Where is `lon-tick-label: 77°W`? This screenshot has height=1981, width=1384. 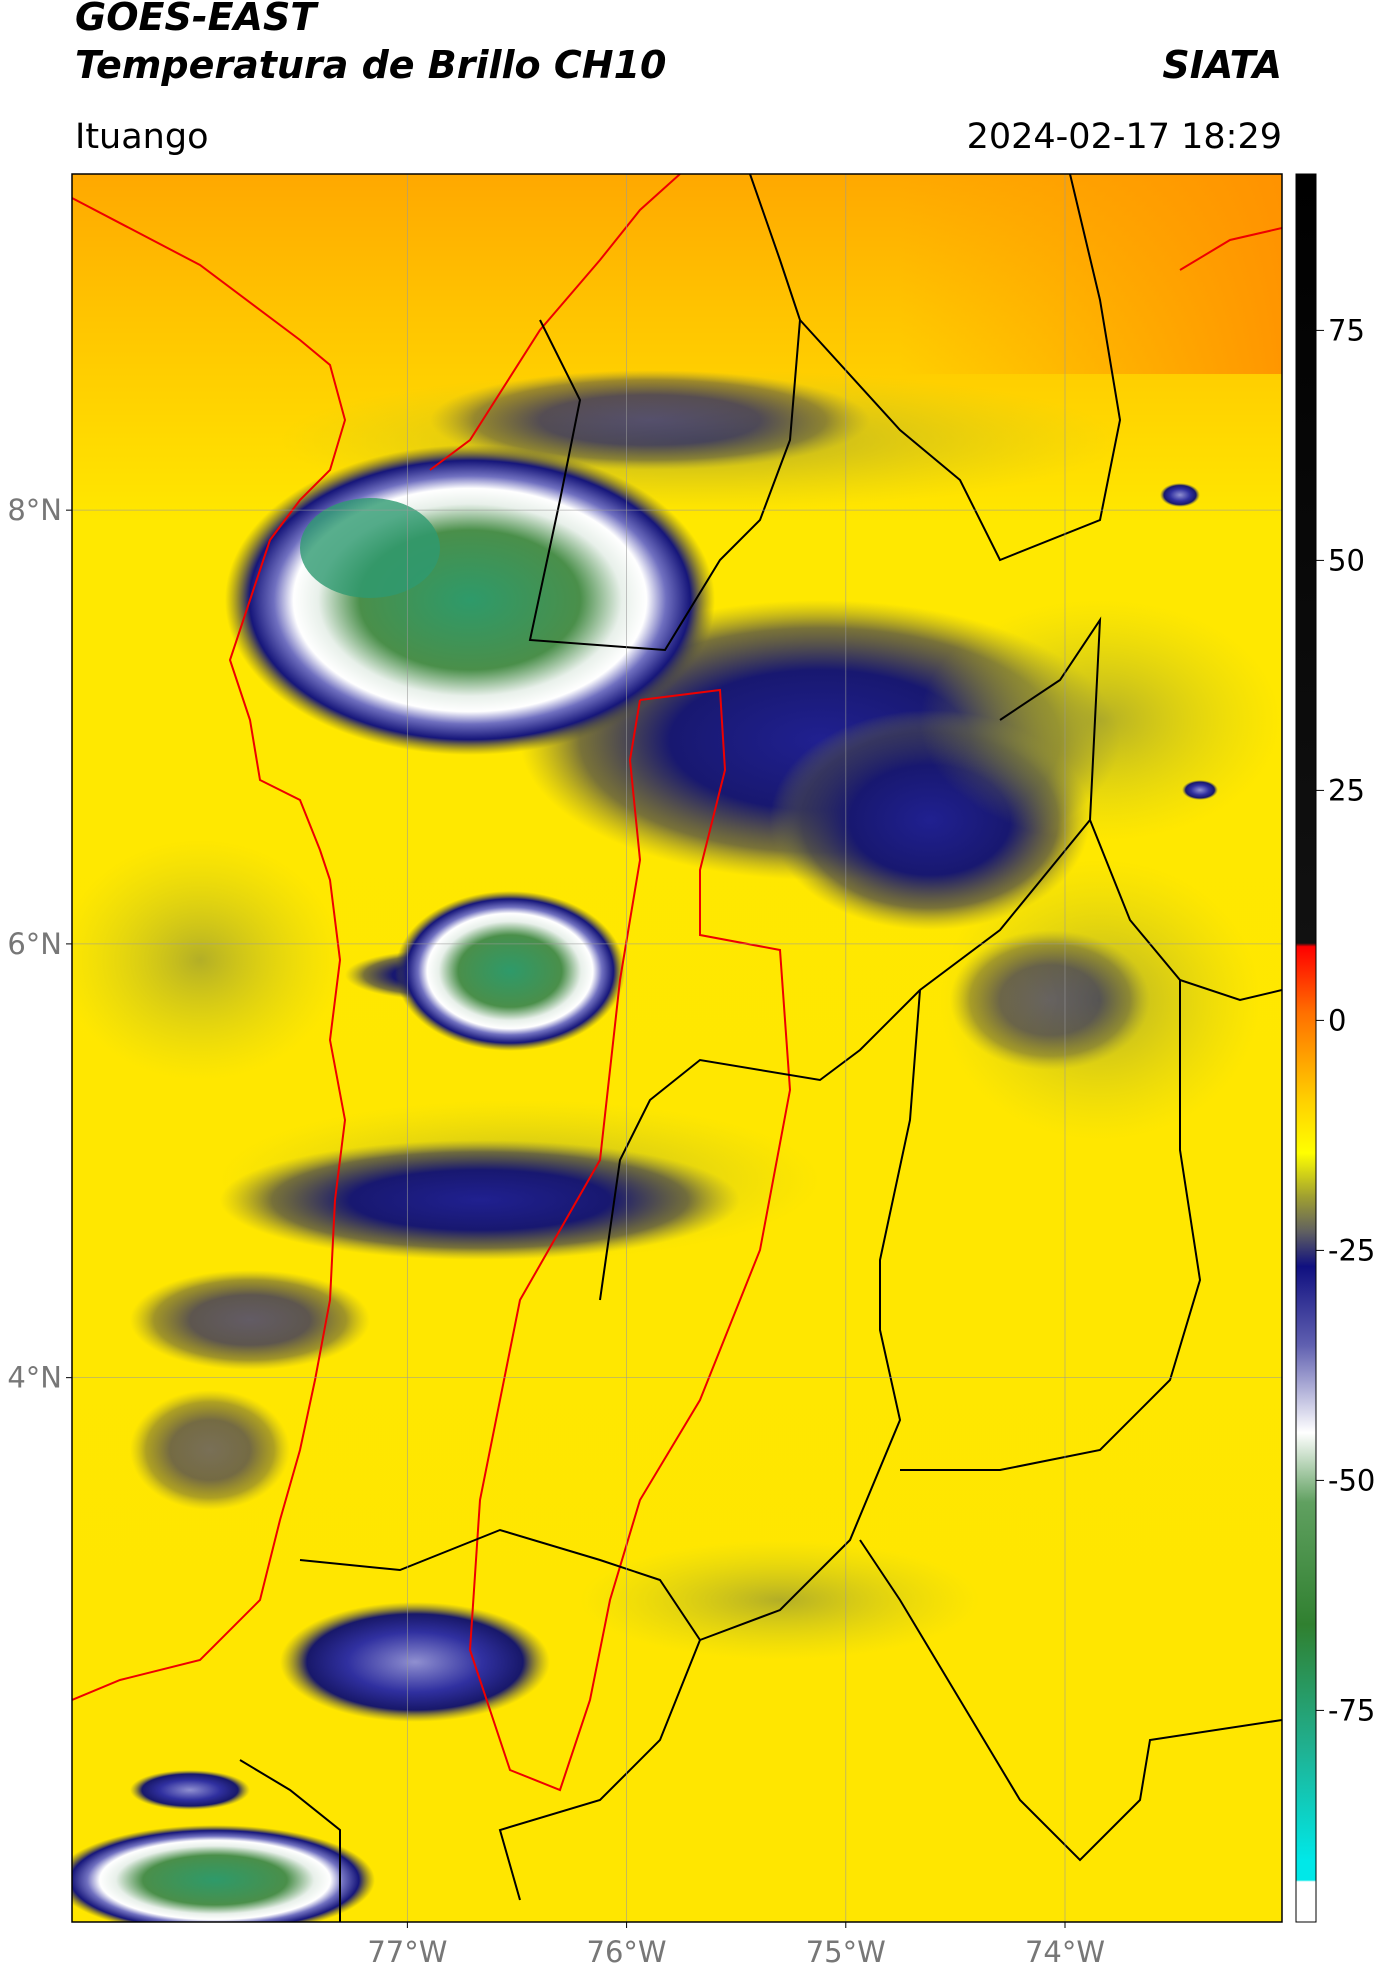 lon-tick-label: 77°W is located at coordinates (407, 1952).